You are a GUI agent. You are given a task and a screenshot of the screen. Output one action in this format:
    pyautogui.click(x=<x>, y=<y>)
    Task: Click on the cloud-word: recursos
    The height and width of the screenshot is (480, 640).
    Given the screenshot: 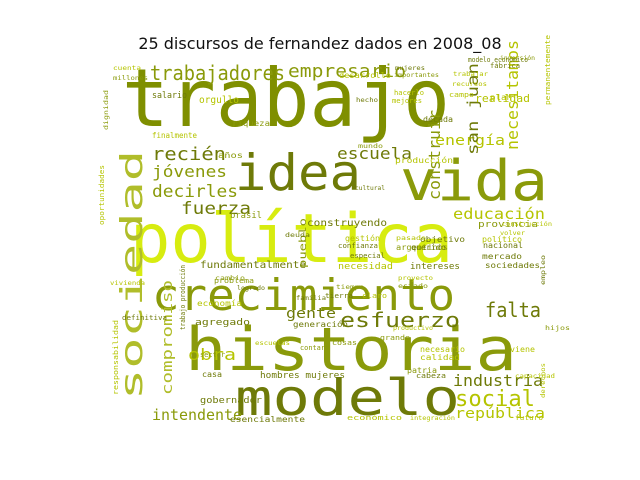 What is the action you would take?
    pyautogui.click(x=469, y=84)
    